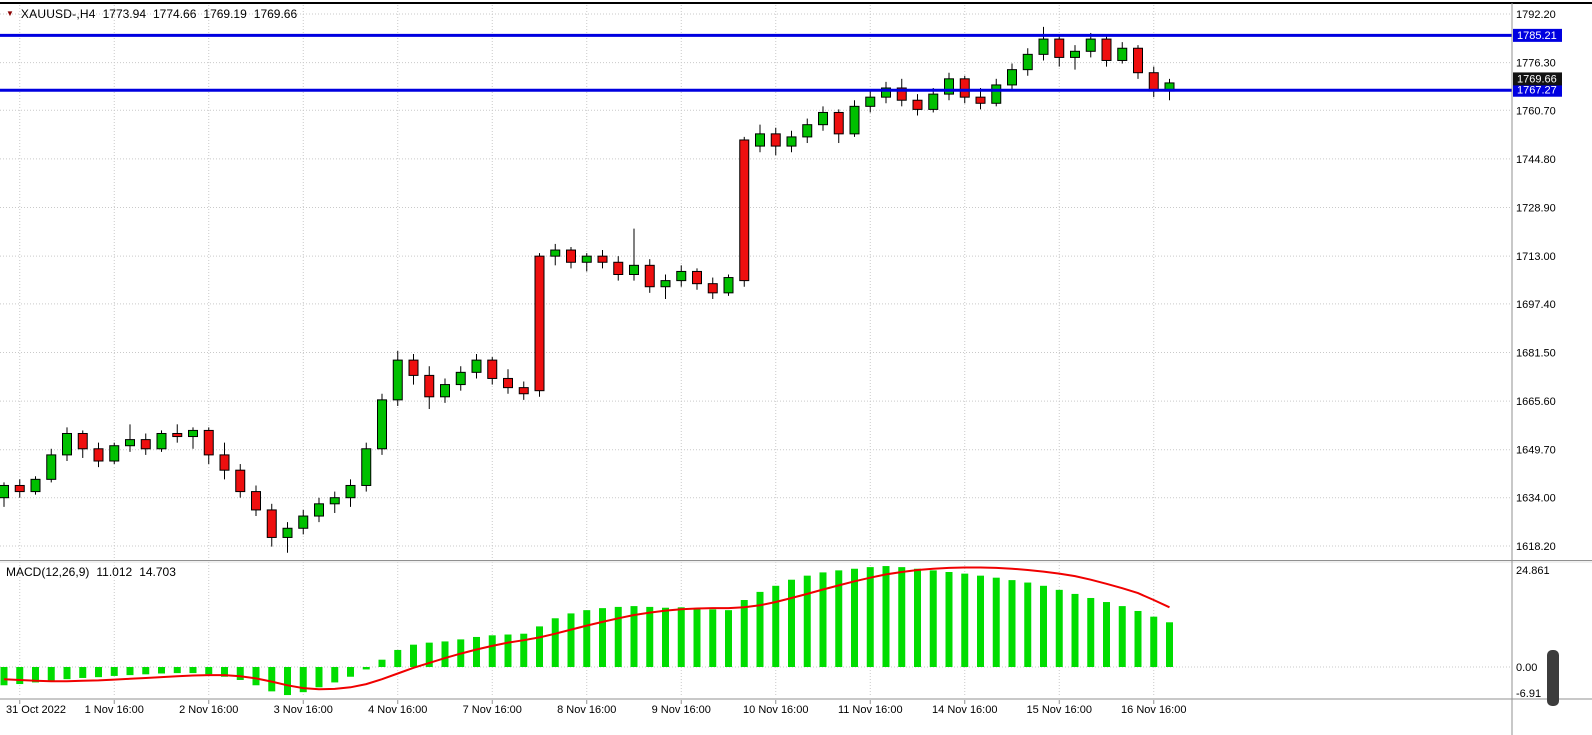 This screenshot has height=735, width=1592. Describe the element at coordinates (586, 710) in the screenshot. I see `time-axis-label: 8 Nov 16:00` at that location.